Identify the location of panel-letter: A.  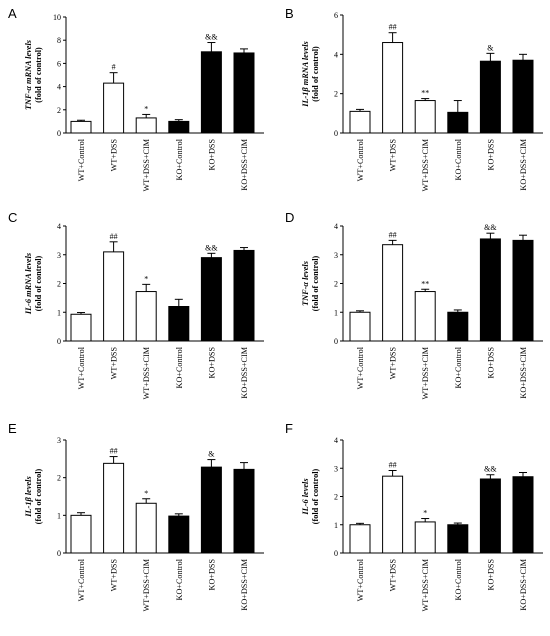
(12, 13).